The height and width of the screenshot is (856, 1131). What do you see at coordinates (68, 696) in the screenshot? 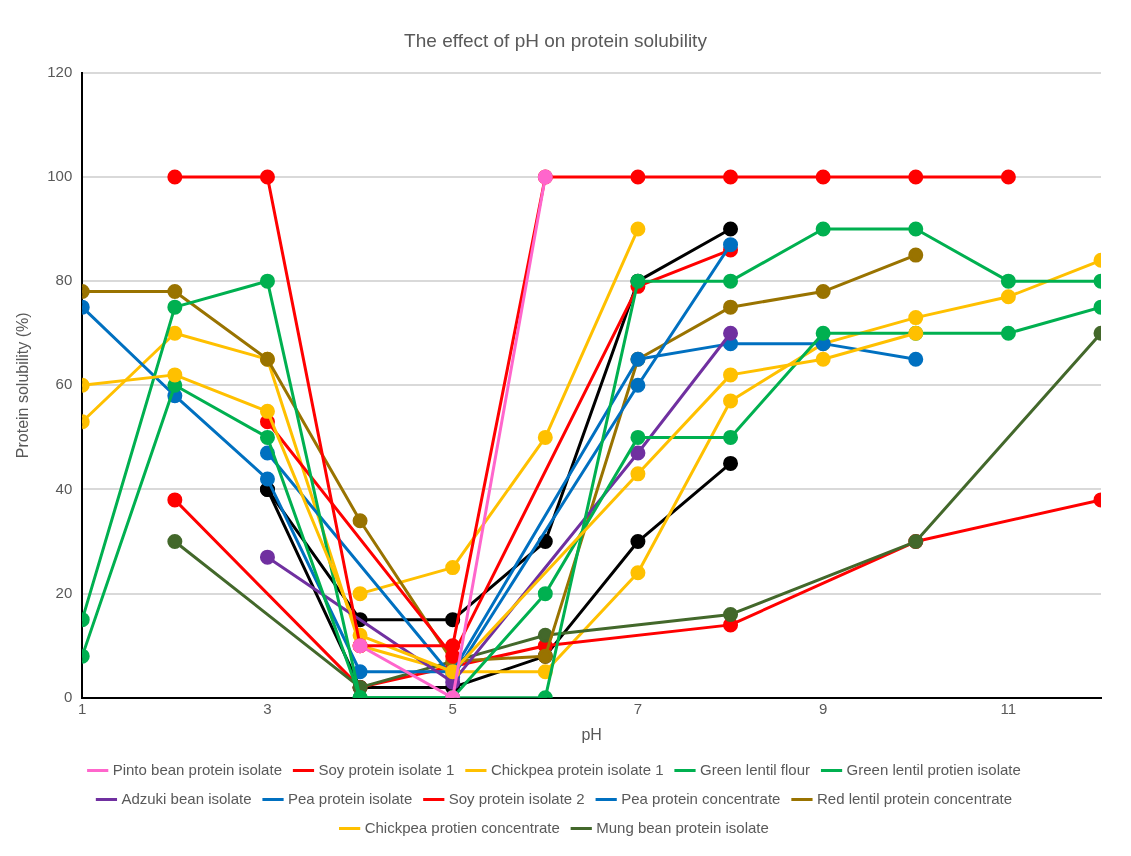
I see `y-tick-label: 0` at bounding box center [68, 696].